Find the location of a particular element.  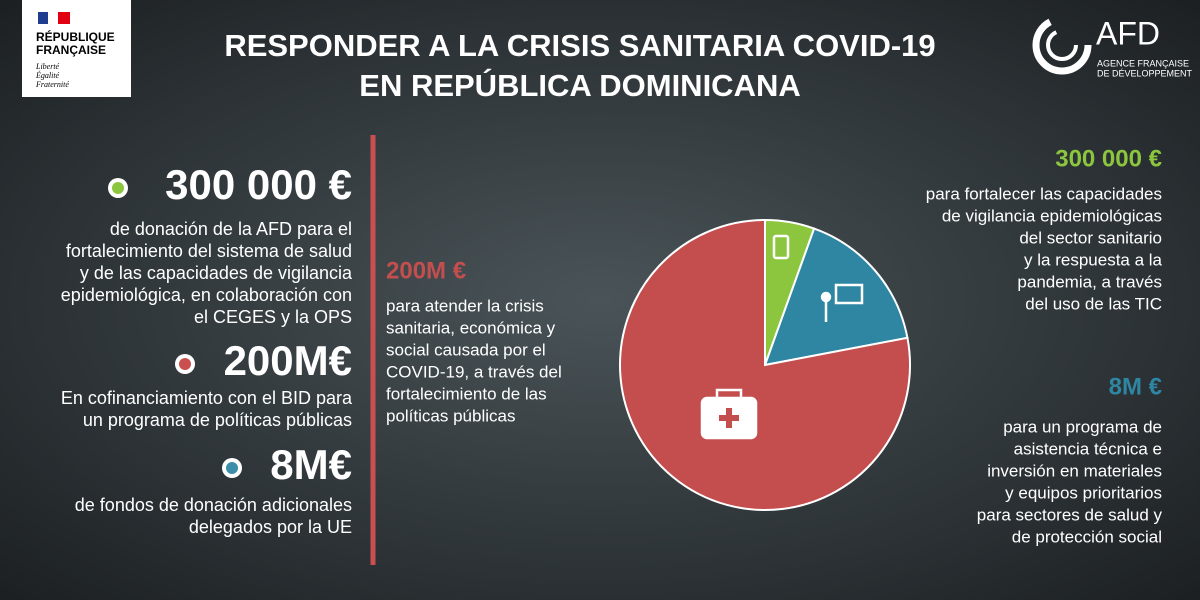

description: el CEGES y la OPS is located at coordinates (273, 317).